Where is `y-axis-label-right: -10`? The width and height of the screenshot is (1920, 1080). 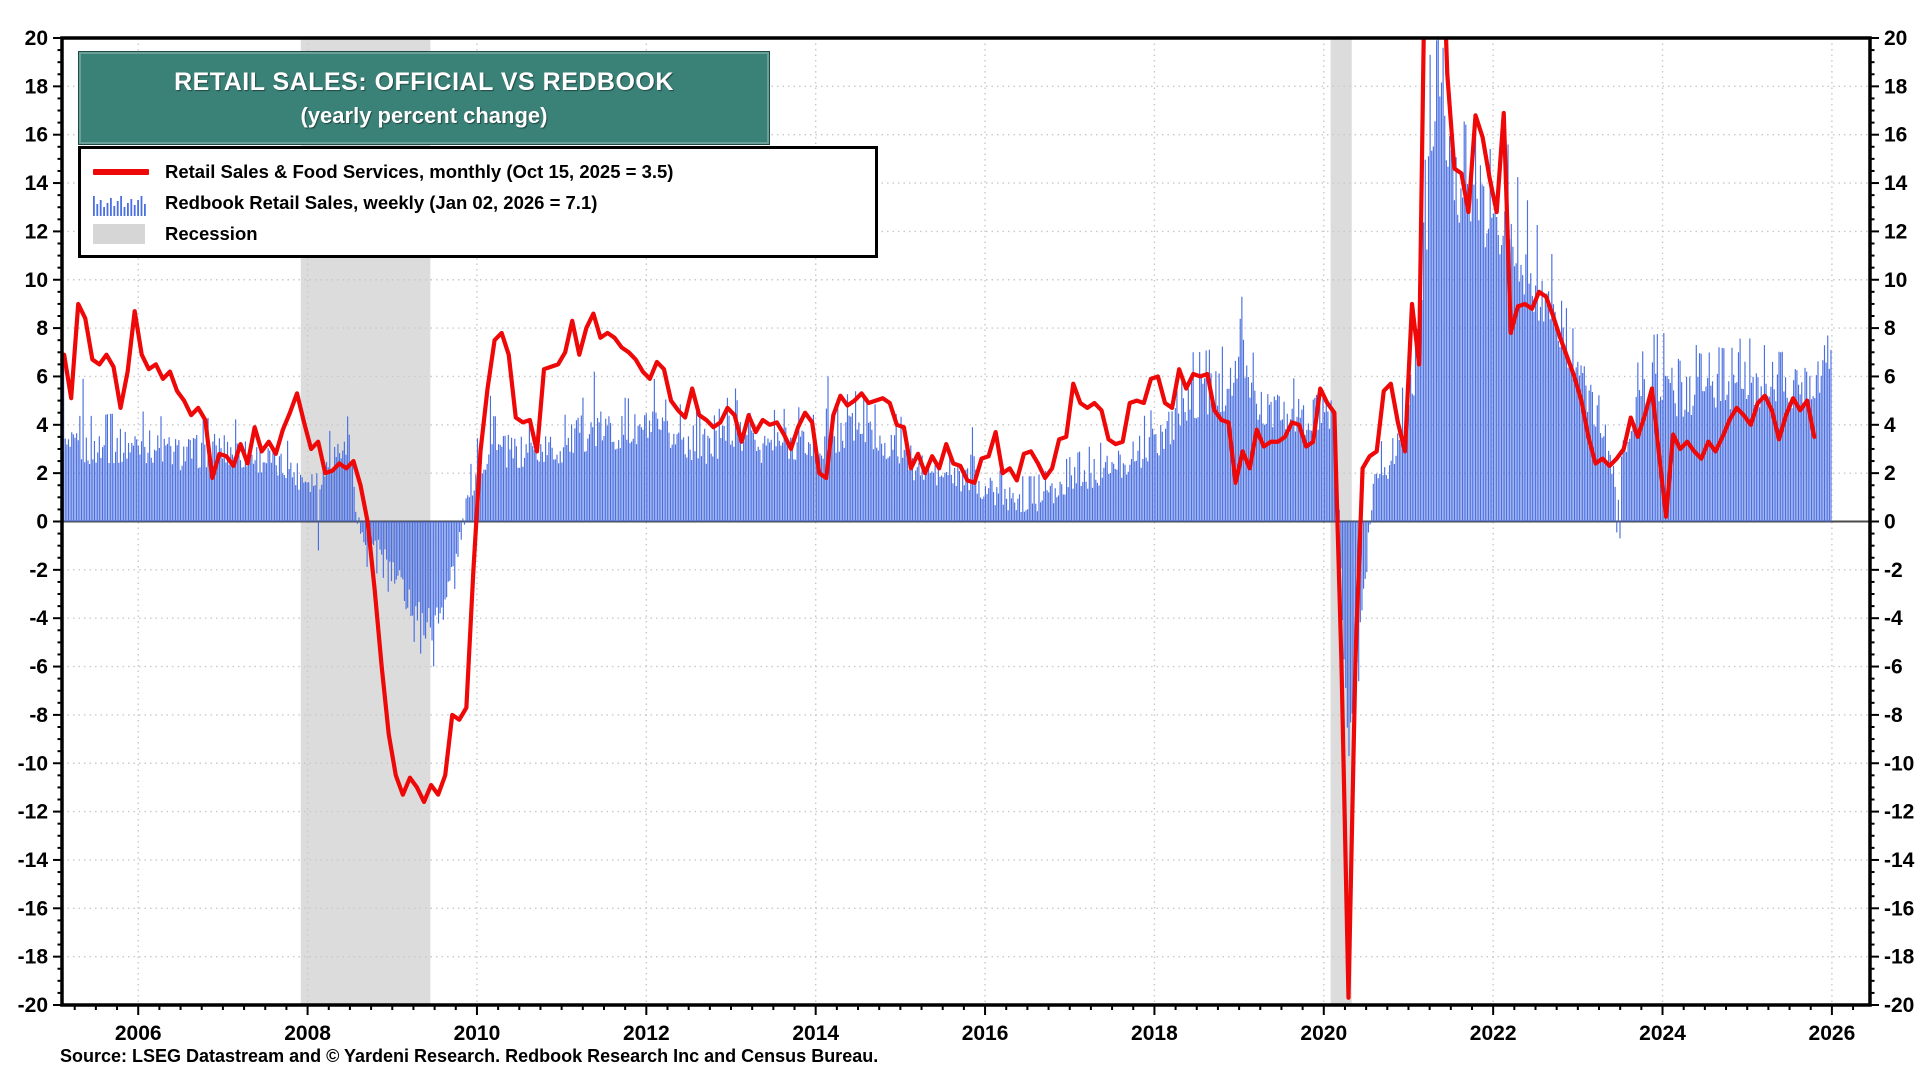
y-axis-label-right: -10 is located at coordinates (1899, 763).